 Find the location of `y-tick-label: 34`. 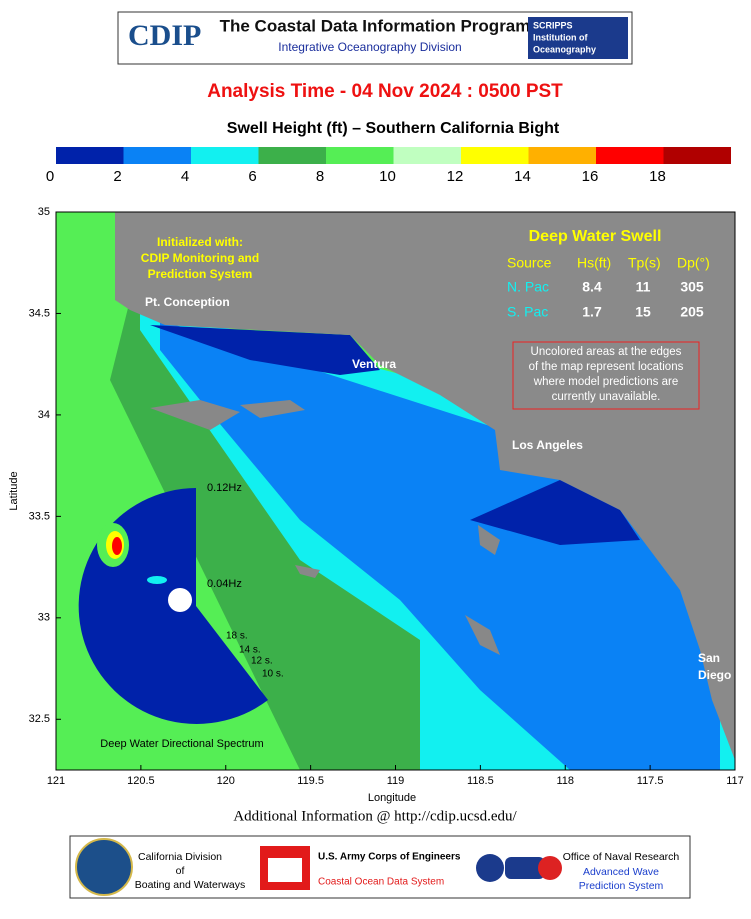

y-tick-label: 34 is located at coordinates (44, 415).